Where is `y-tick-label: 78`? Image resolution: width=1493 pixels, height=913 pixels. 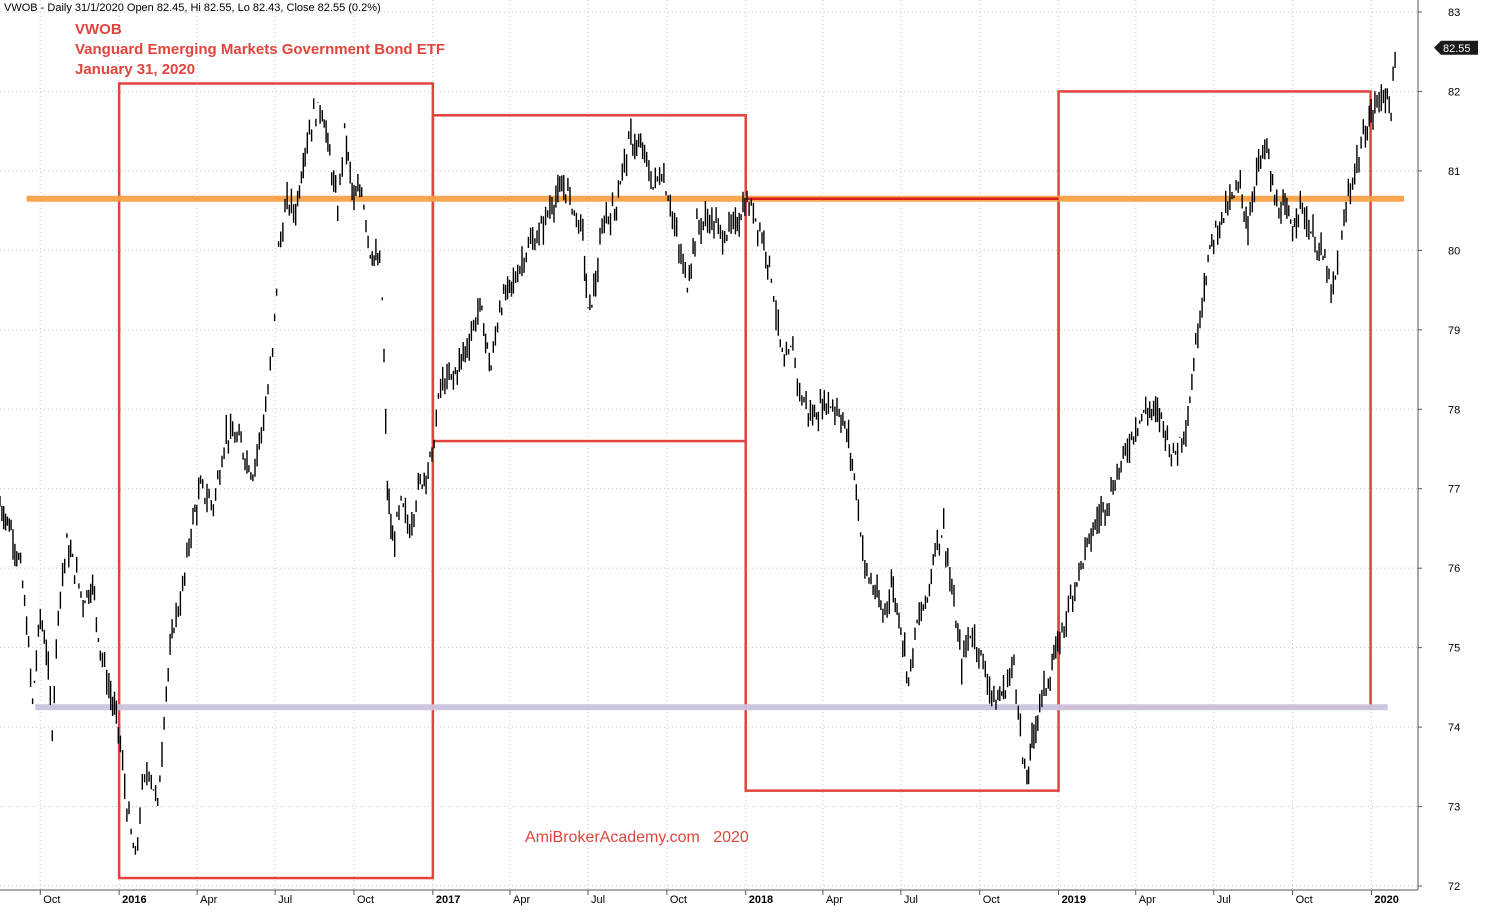
y-tick-label: 78 is located at coordinates (1454, 410).